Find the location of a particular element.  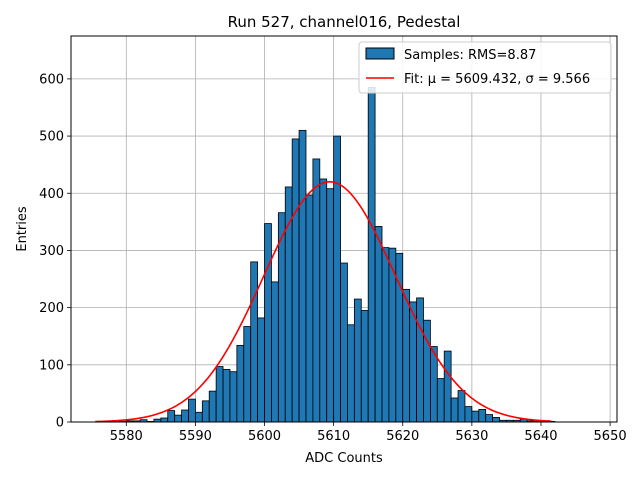

legend-box is located at coordinates (485, 67).